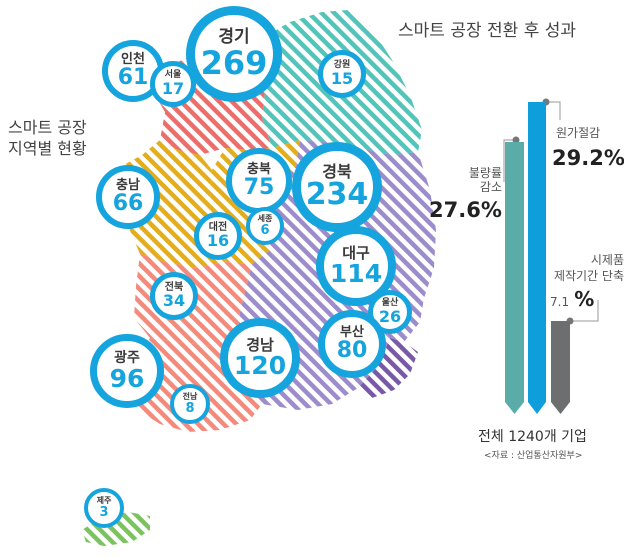 The height and width of the screenshot is (558, 624). I want to click on region-name: 울산, so click(390, 303).